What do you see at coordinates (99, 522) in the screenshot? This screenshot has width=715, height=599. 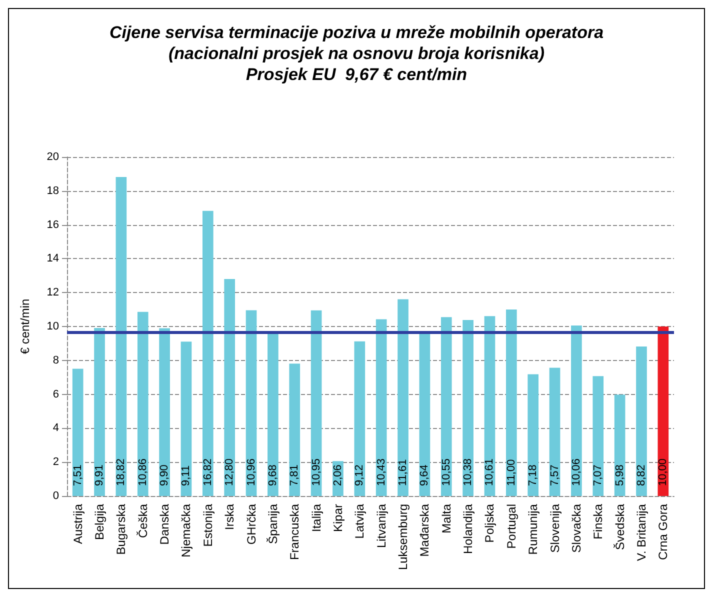 I see `x-tick-label: Belgija` at bounding box center [99, 522].